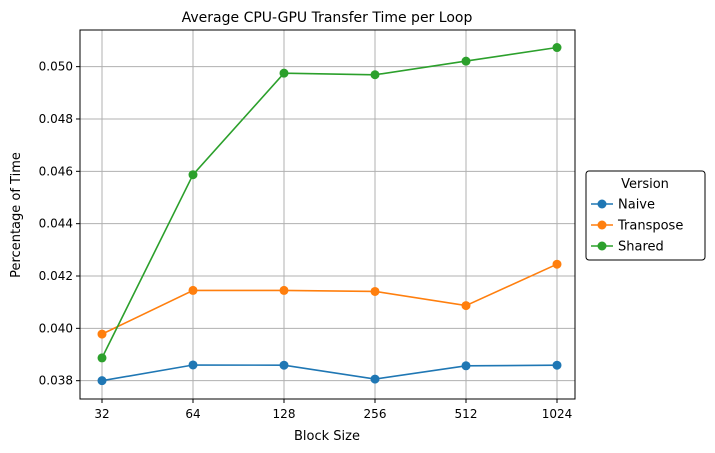 The width and height of the screenshot is (715, 453). I want to click on y-tick-label: 0.050, so click(56, 67).